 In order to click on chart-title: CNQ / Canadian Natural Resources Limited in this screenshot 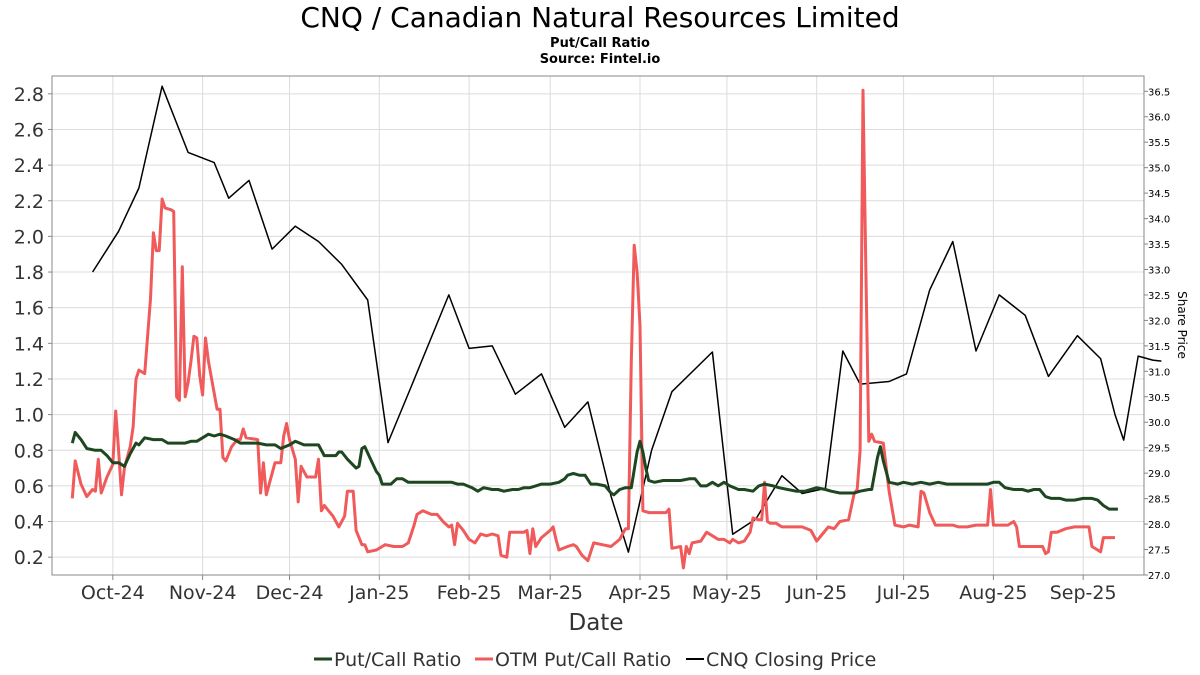, I will do `click(599, 17)`.